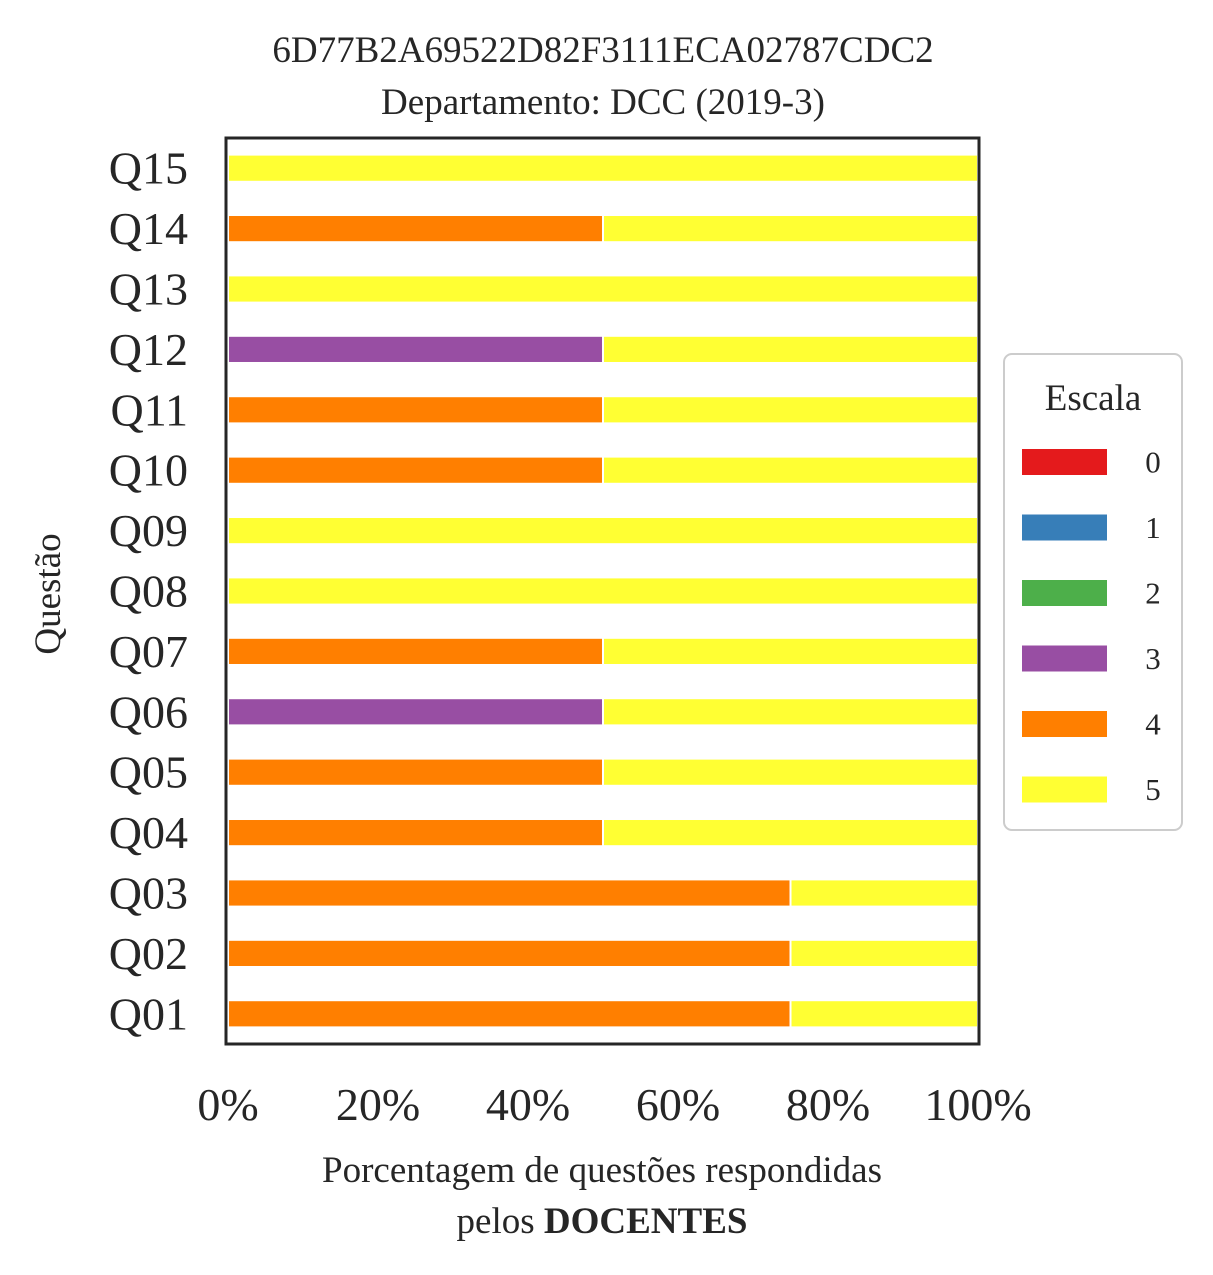 The image size is (1213, 1275). I want to click on legend-title: Escala, so click(1093, 398).